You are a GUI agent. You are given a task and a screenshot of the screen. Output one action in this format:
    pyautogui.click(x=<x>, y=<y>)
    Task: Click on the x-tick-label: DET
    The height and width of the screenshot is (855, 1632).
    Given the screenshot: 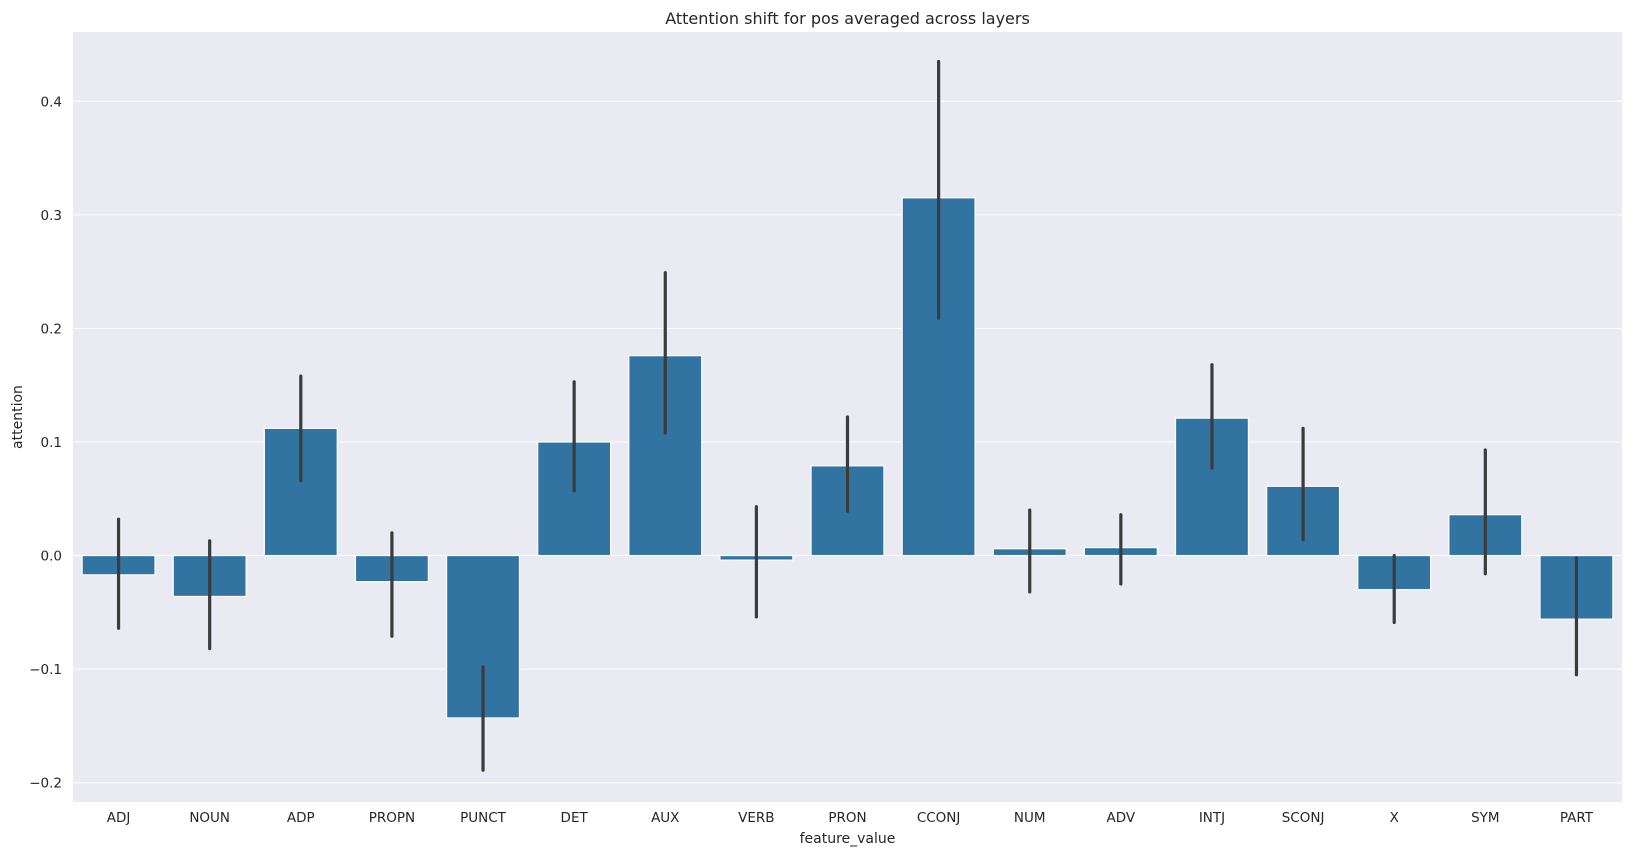 What is the action you would take?
    pyautogui.click(x=575, y=818)
    